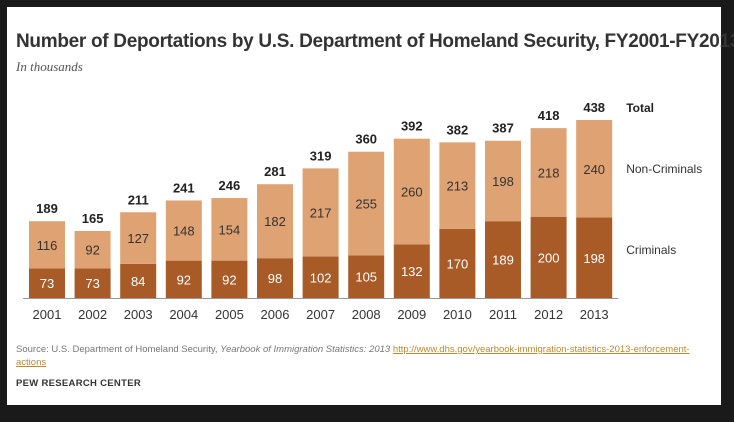 The image size is (734, 422). Describe the element at coordinates (49, 66) in the screenshot. I see `chart-subtitle: In thousands` at that location.